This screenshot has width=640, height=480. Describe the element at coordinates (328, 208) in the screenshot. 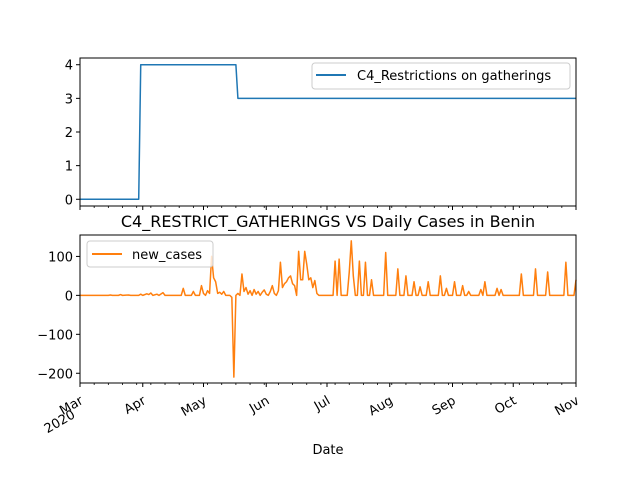

I see `top-x-ticks` at that location.